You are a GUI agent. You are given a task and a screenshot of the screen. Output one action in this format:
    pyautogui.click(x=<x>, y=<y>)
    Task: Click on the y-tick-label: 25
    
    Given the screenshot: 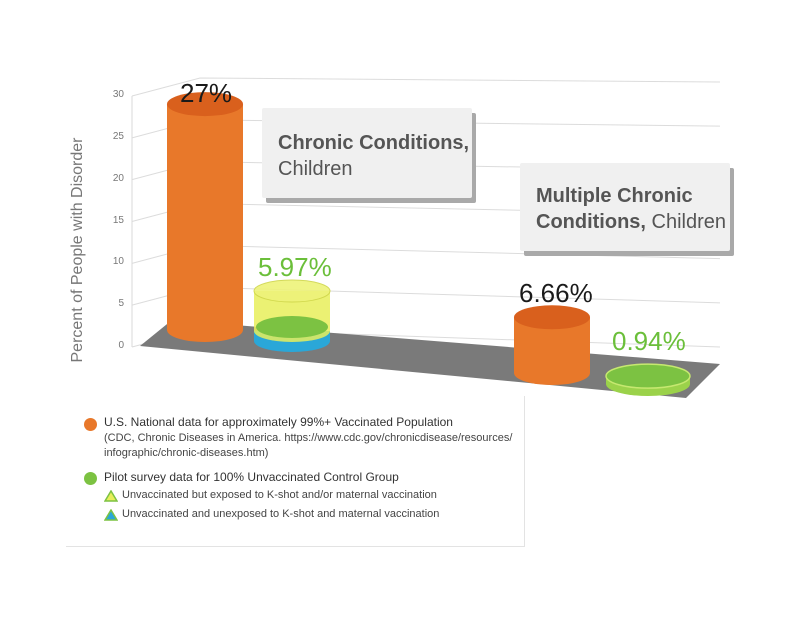 What is the action you would take?
    pyautogui.click(x=118, y=136)
    